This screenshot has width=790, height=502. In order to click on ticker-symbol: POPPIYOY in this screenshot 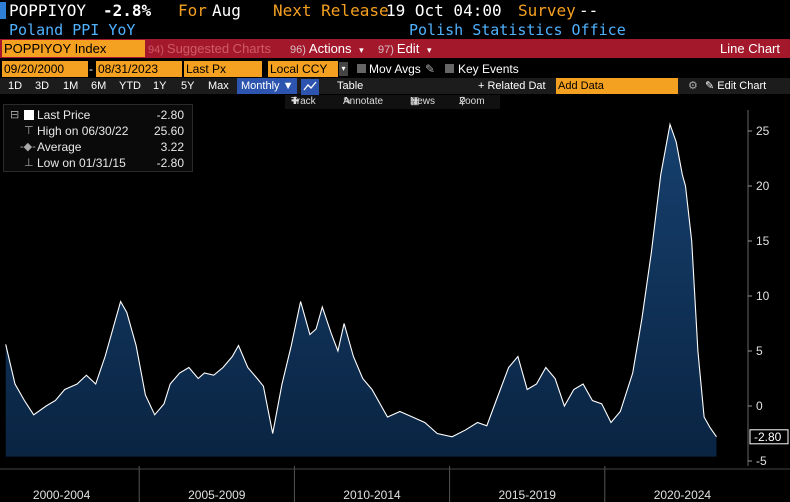, I will do `click(48, 10)`.